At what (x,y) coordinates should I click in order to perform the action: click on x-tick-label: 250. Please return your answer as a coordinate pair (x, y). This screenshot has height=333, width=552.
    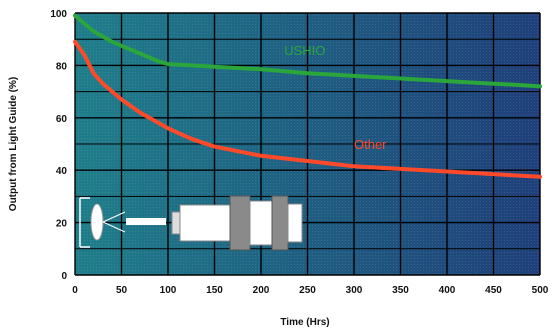
    Looking at the image, I should click on (307, 290).